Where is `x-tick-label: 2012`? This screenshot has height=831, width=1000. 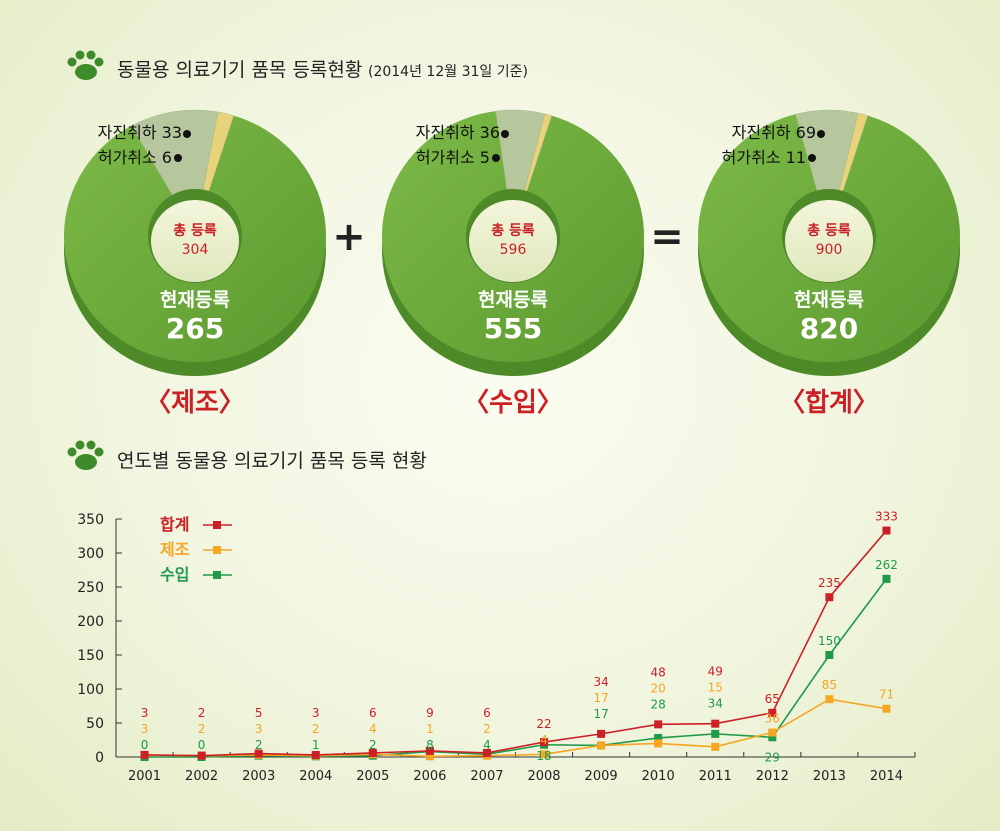 x-tick-label: 2012 is located at coordinates (772, 776).